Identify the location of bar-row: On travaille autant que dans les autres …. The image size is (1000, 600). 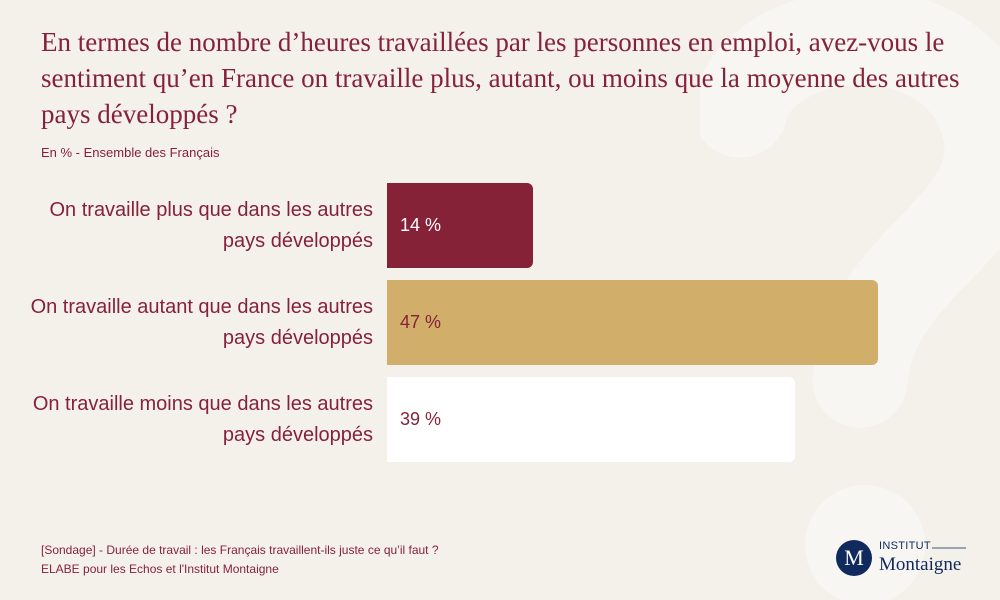
(500, 322).